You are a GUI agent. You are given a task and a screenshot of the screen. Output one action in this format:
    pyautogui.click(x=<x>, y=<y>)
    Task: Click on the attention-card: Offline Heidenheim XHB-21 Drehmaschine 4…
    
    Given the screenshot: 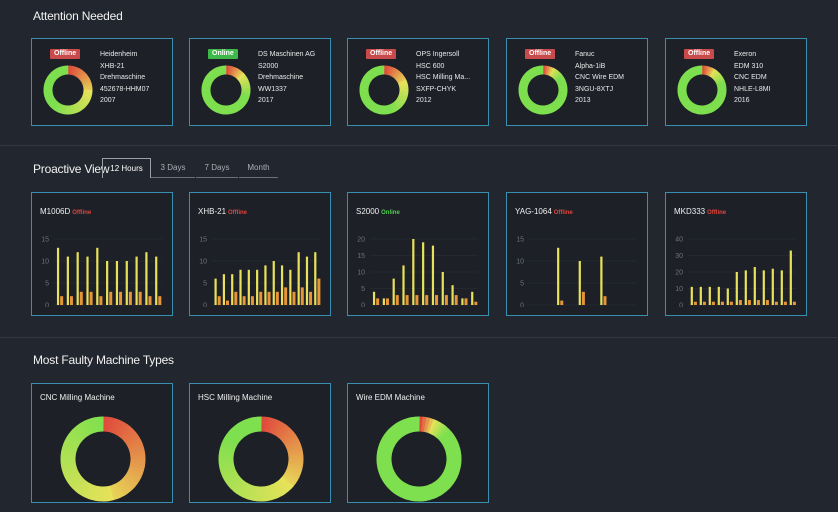 What is the action you would take?
    pyautogui.click(x=102, y=82)
    